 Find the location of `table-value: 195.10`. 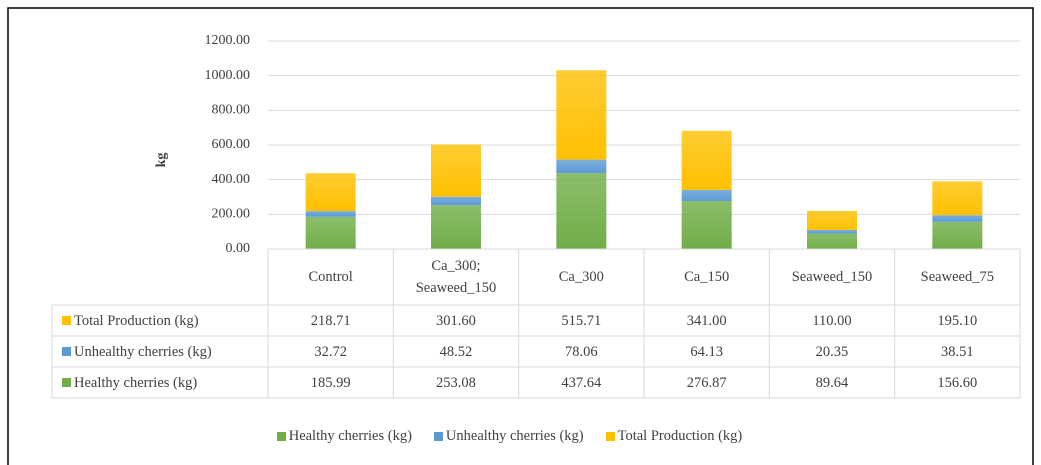

table-value: 195.10 is located at coordinates (957, 320).